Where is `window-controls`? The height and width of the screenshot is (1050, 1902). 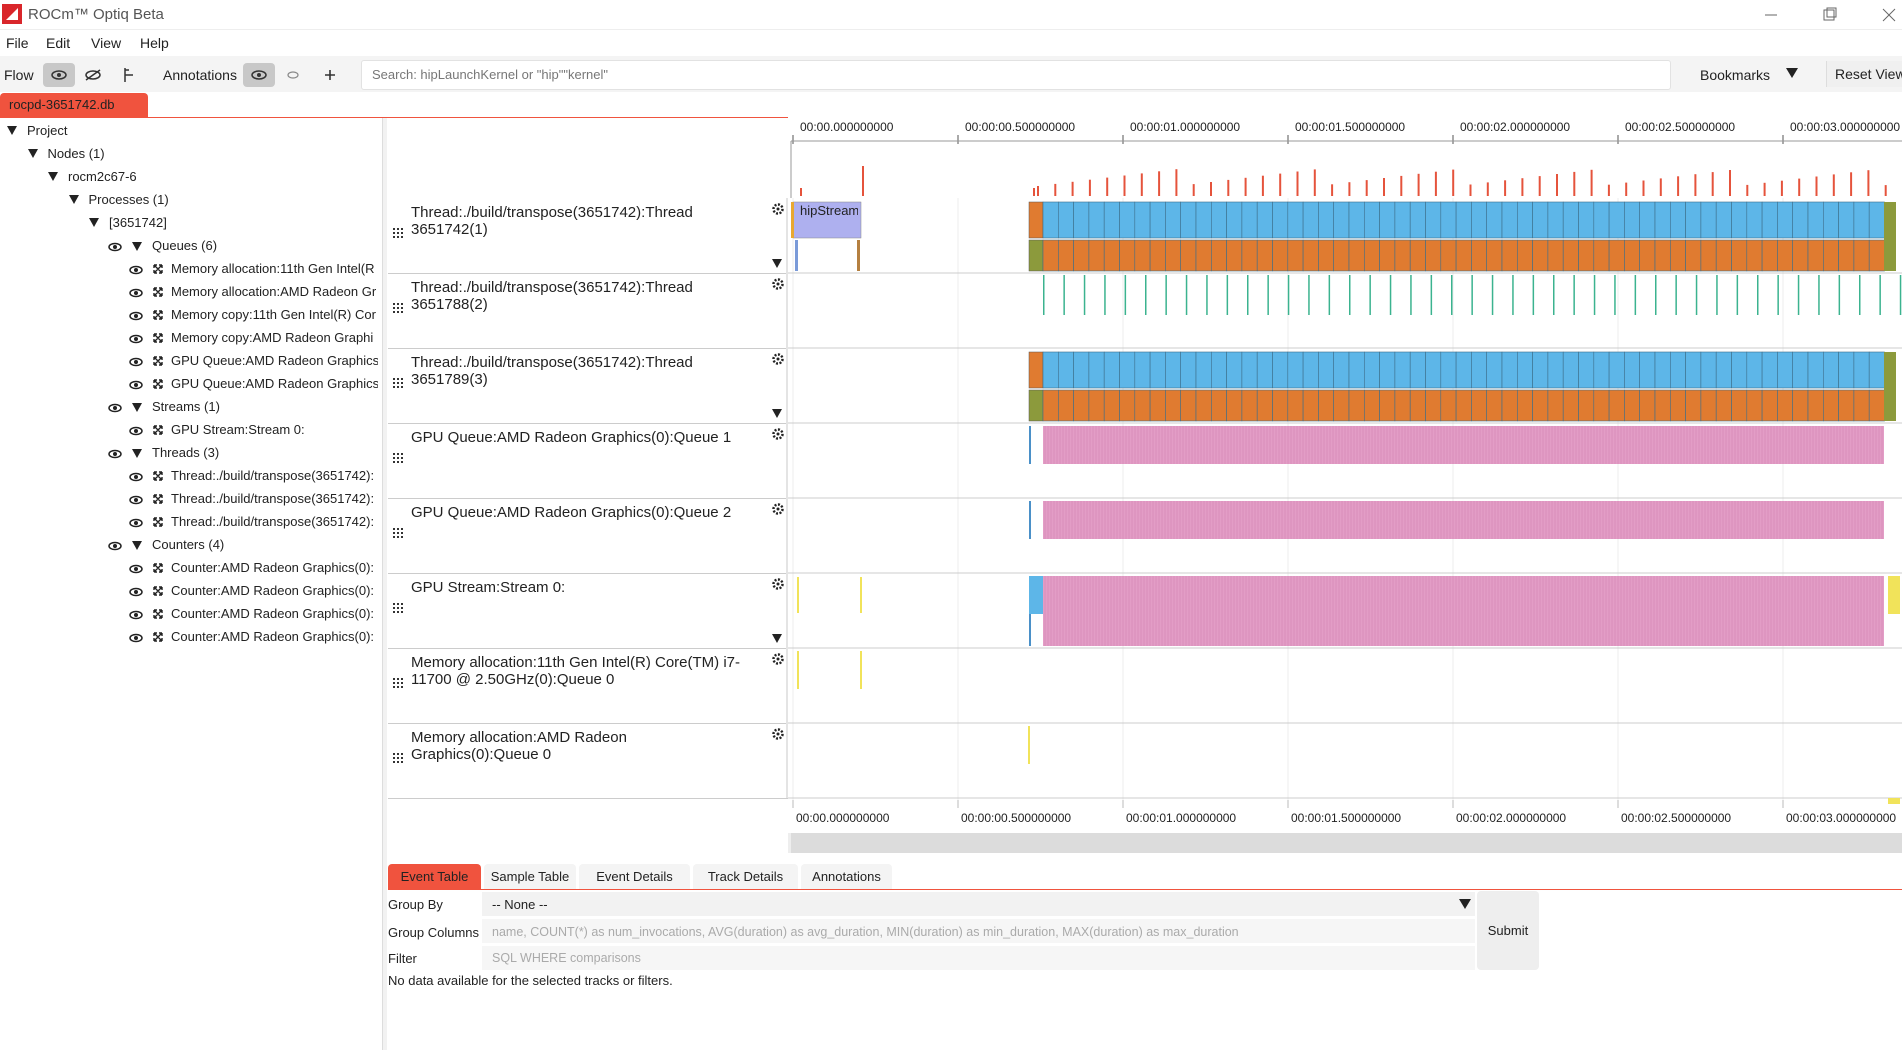 window-controls is located at coordinates (1825, 15).